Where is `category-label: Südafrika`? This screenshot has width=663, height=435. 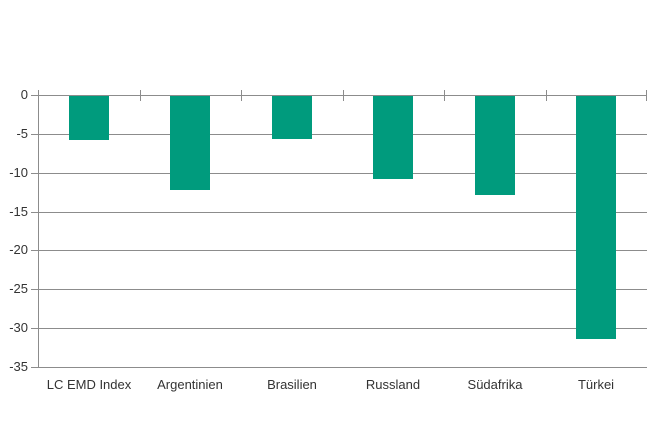
category-label: Südafrika is located at coordinates (495, 384).